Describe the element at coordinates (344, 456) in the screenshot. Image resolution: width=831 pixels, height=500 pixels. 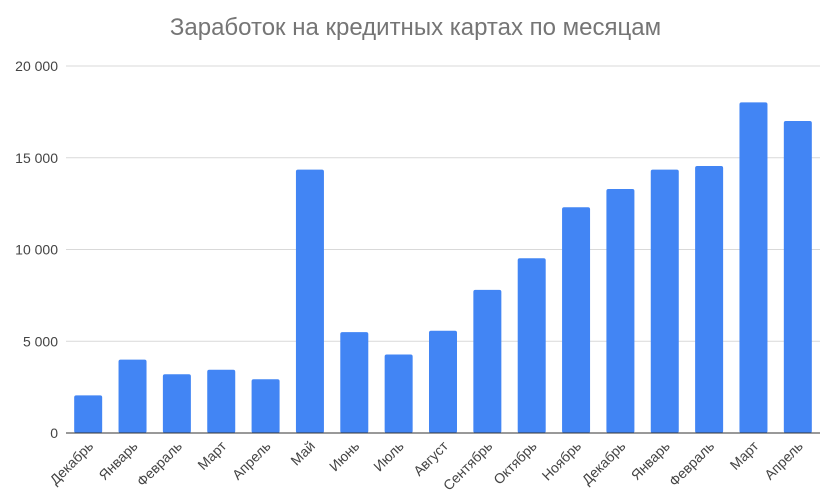
I see `x-tick-label: Июнь` at that location.